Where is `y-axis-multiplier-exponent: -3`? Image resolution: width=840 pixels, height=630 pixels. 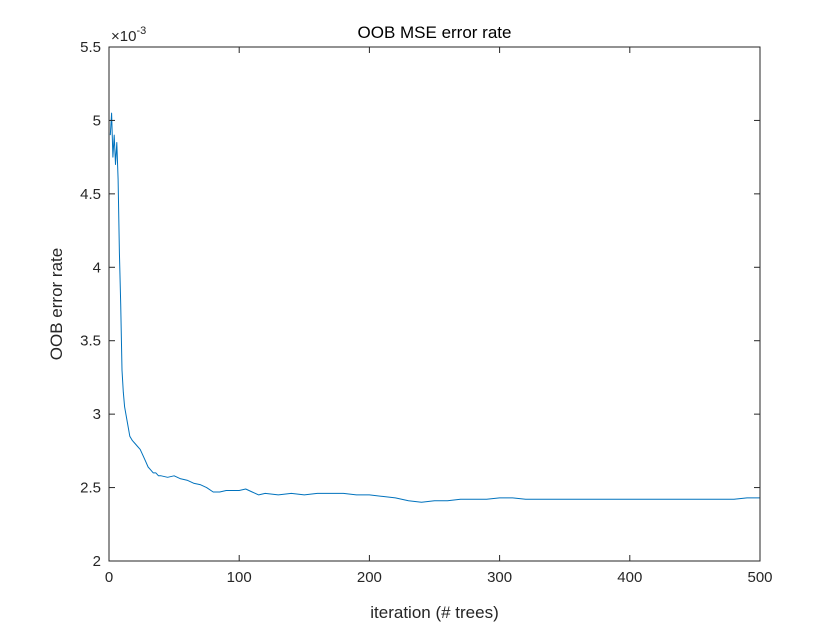
y-axis-multiplier-exponent: -3 is located at coordinates (141, 31).